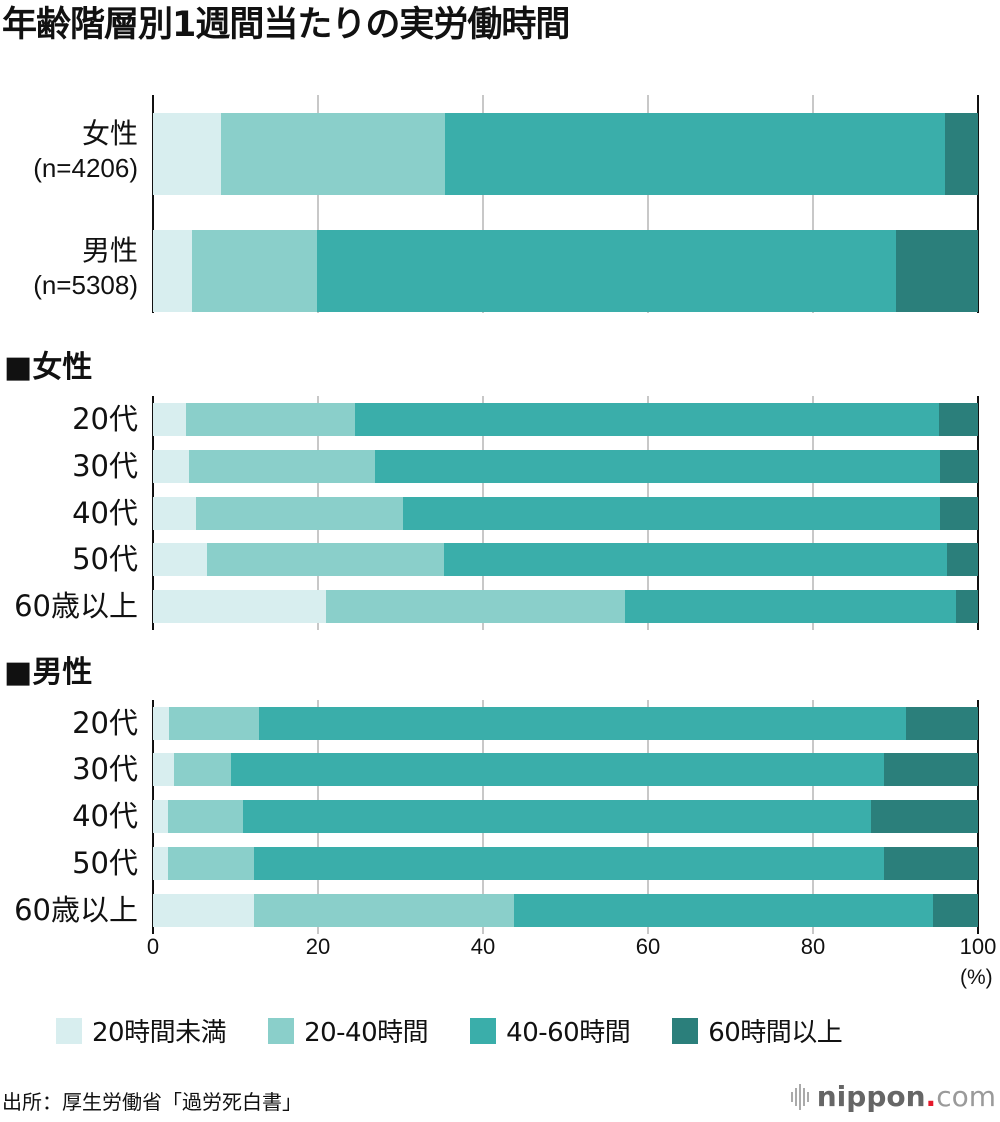  What do you see at coordinates (775, 1033) in the screenshot?
I see `legend-label: 60時間以上` at bounding box center [775, 1033].